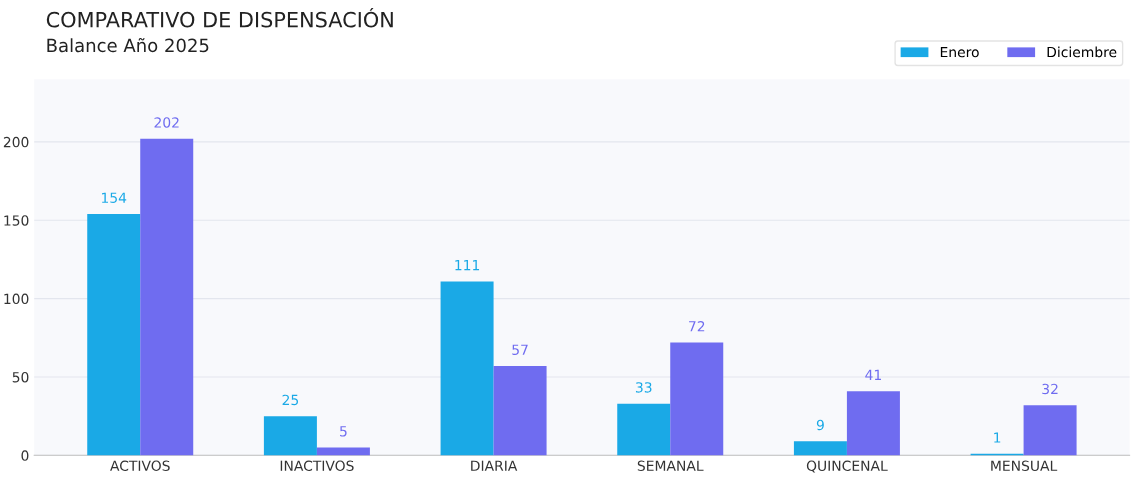 This screenshot has width=1141, height=495. What do you see at coordinates (520, 350) in the screenshot?
I see `data-label: 57` at bounding box center [520, 350].